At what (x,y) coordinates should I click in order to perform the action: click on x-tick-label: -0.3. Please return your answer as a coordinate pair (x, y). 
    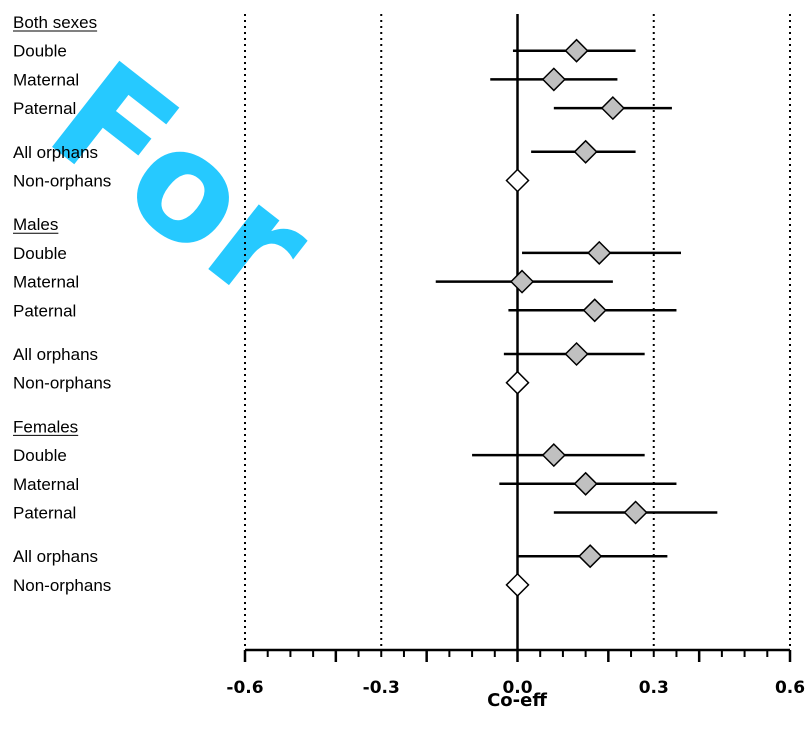
    Looking at the image, I should click on (381, 688).